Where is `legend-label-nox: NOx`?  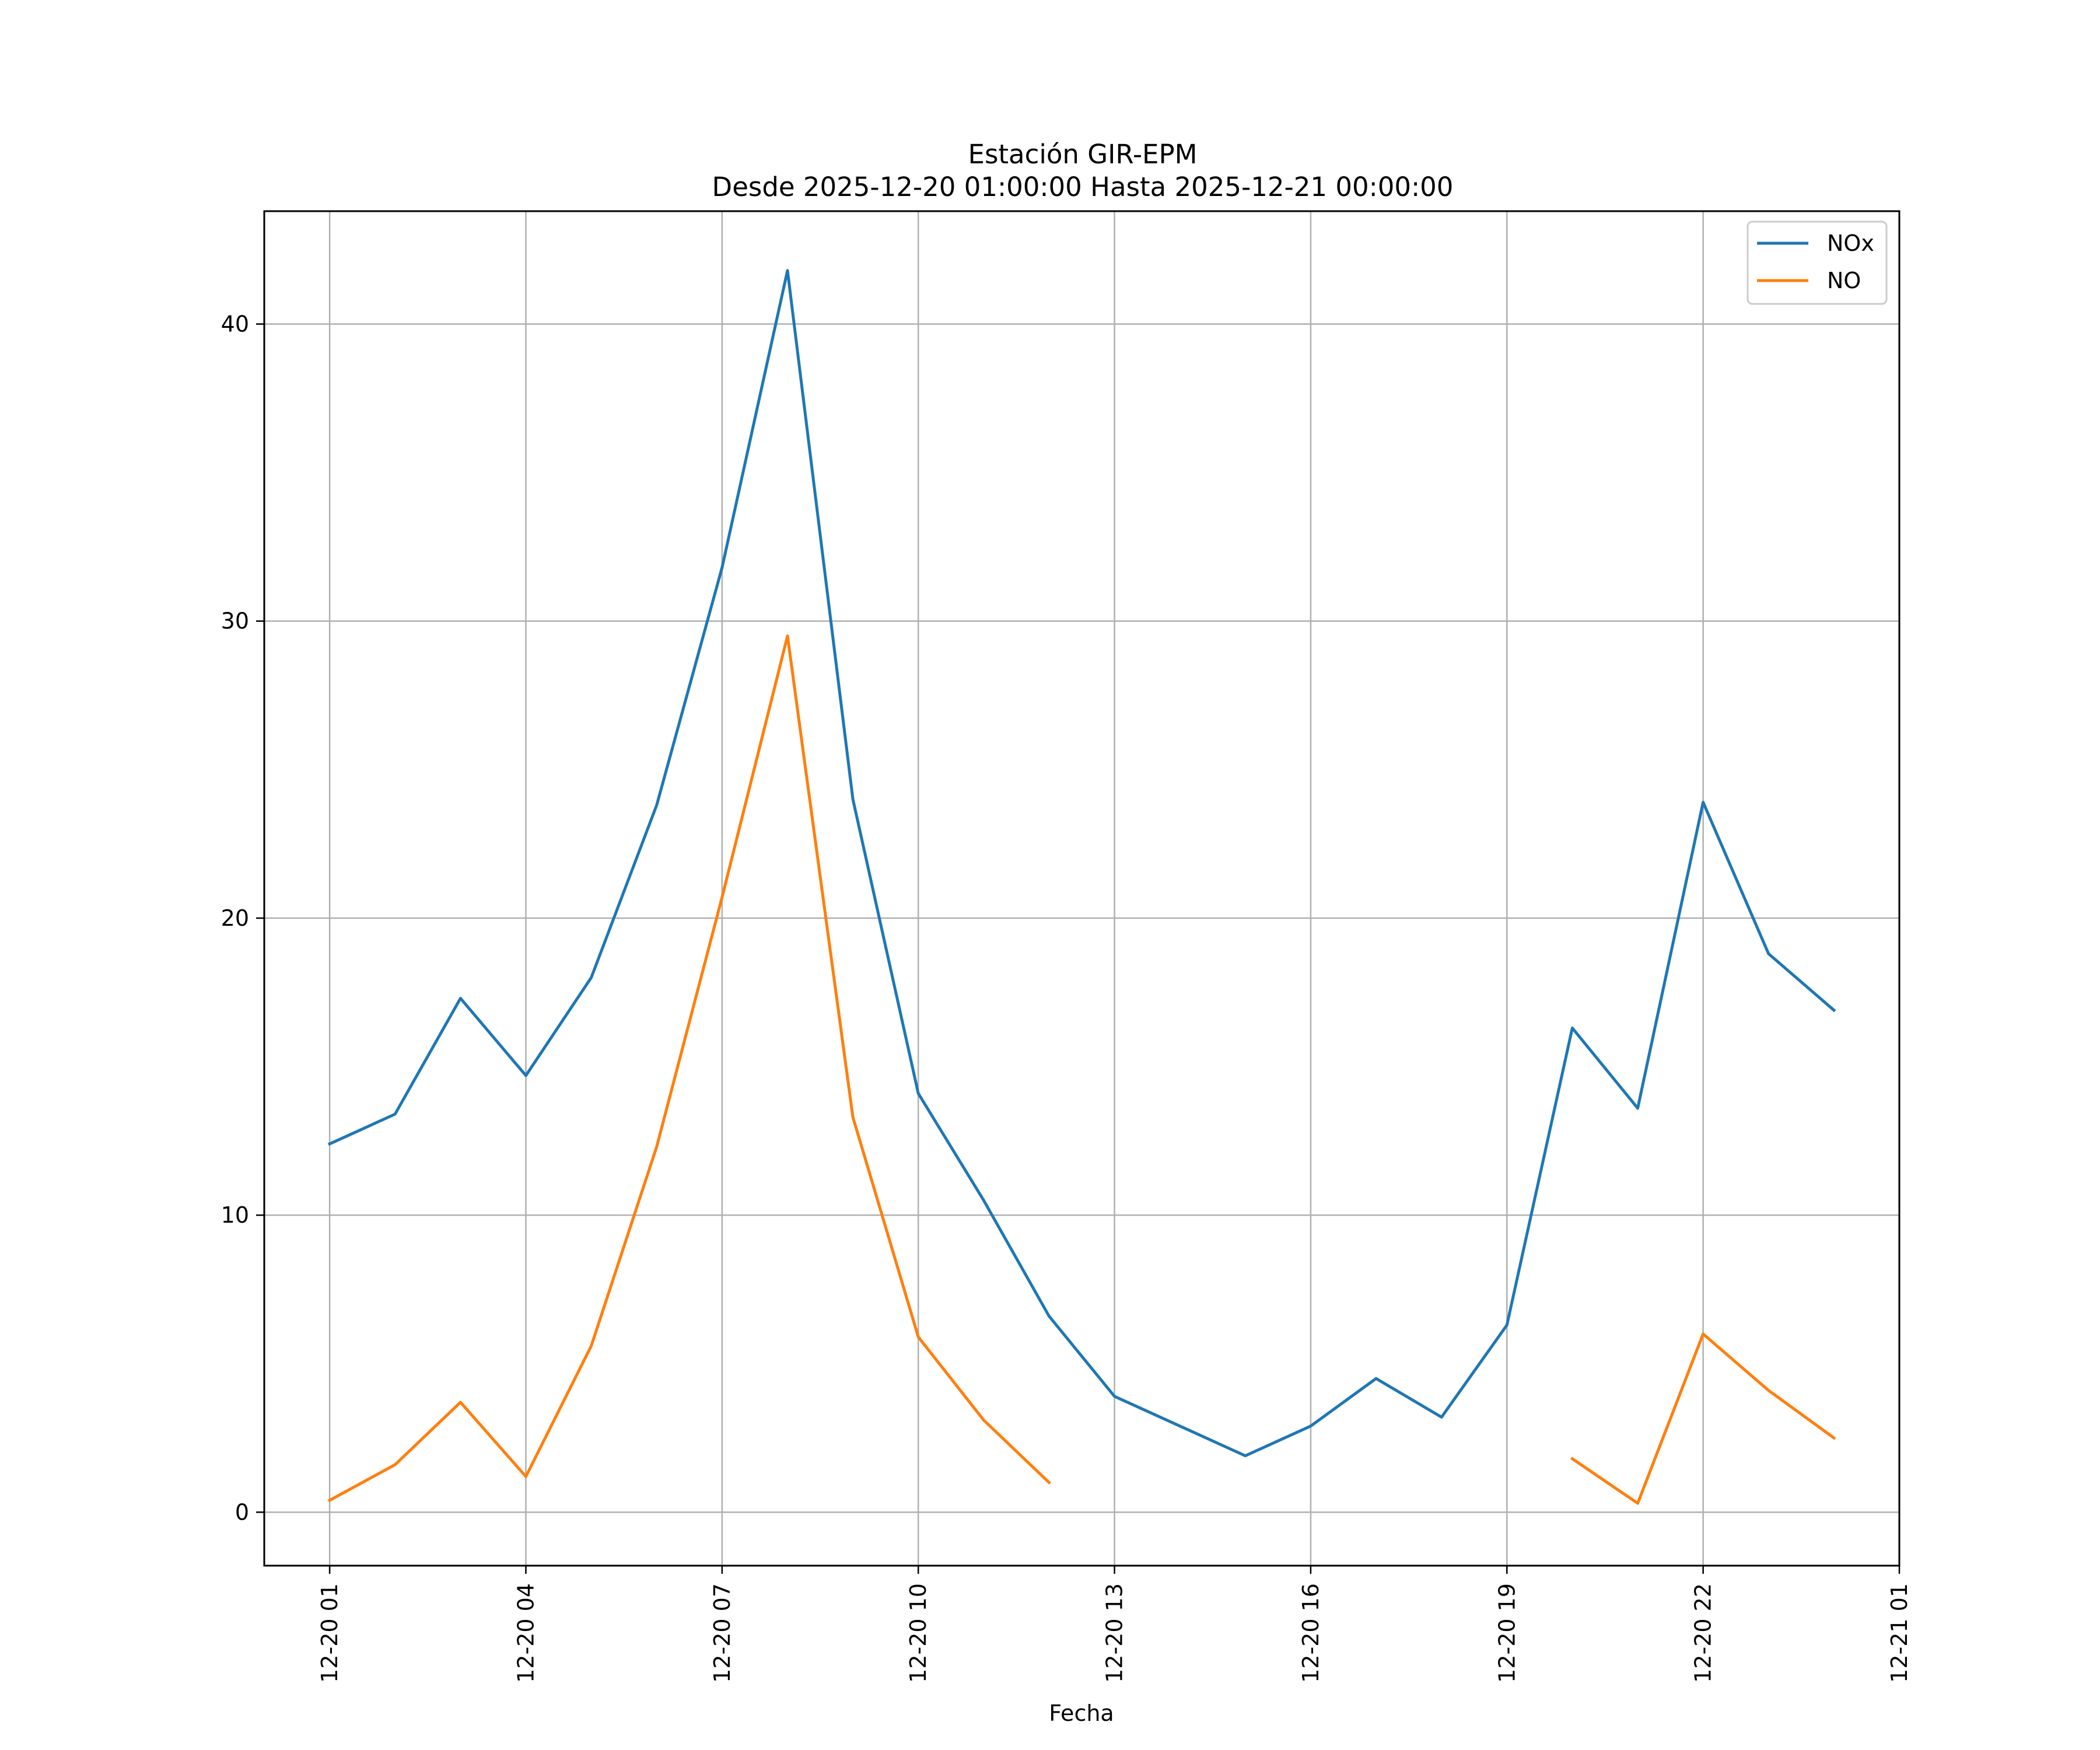
legend-label-nox: NOx is located at coordinates (1850, 243).